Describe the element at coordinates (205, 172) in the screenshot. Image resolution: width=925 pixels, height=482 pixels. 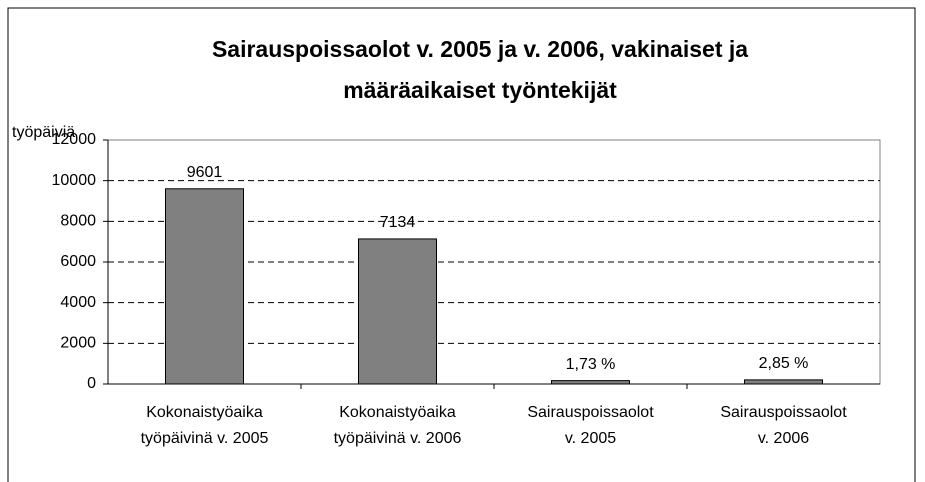
I see `value-label: 9601` at that location.